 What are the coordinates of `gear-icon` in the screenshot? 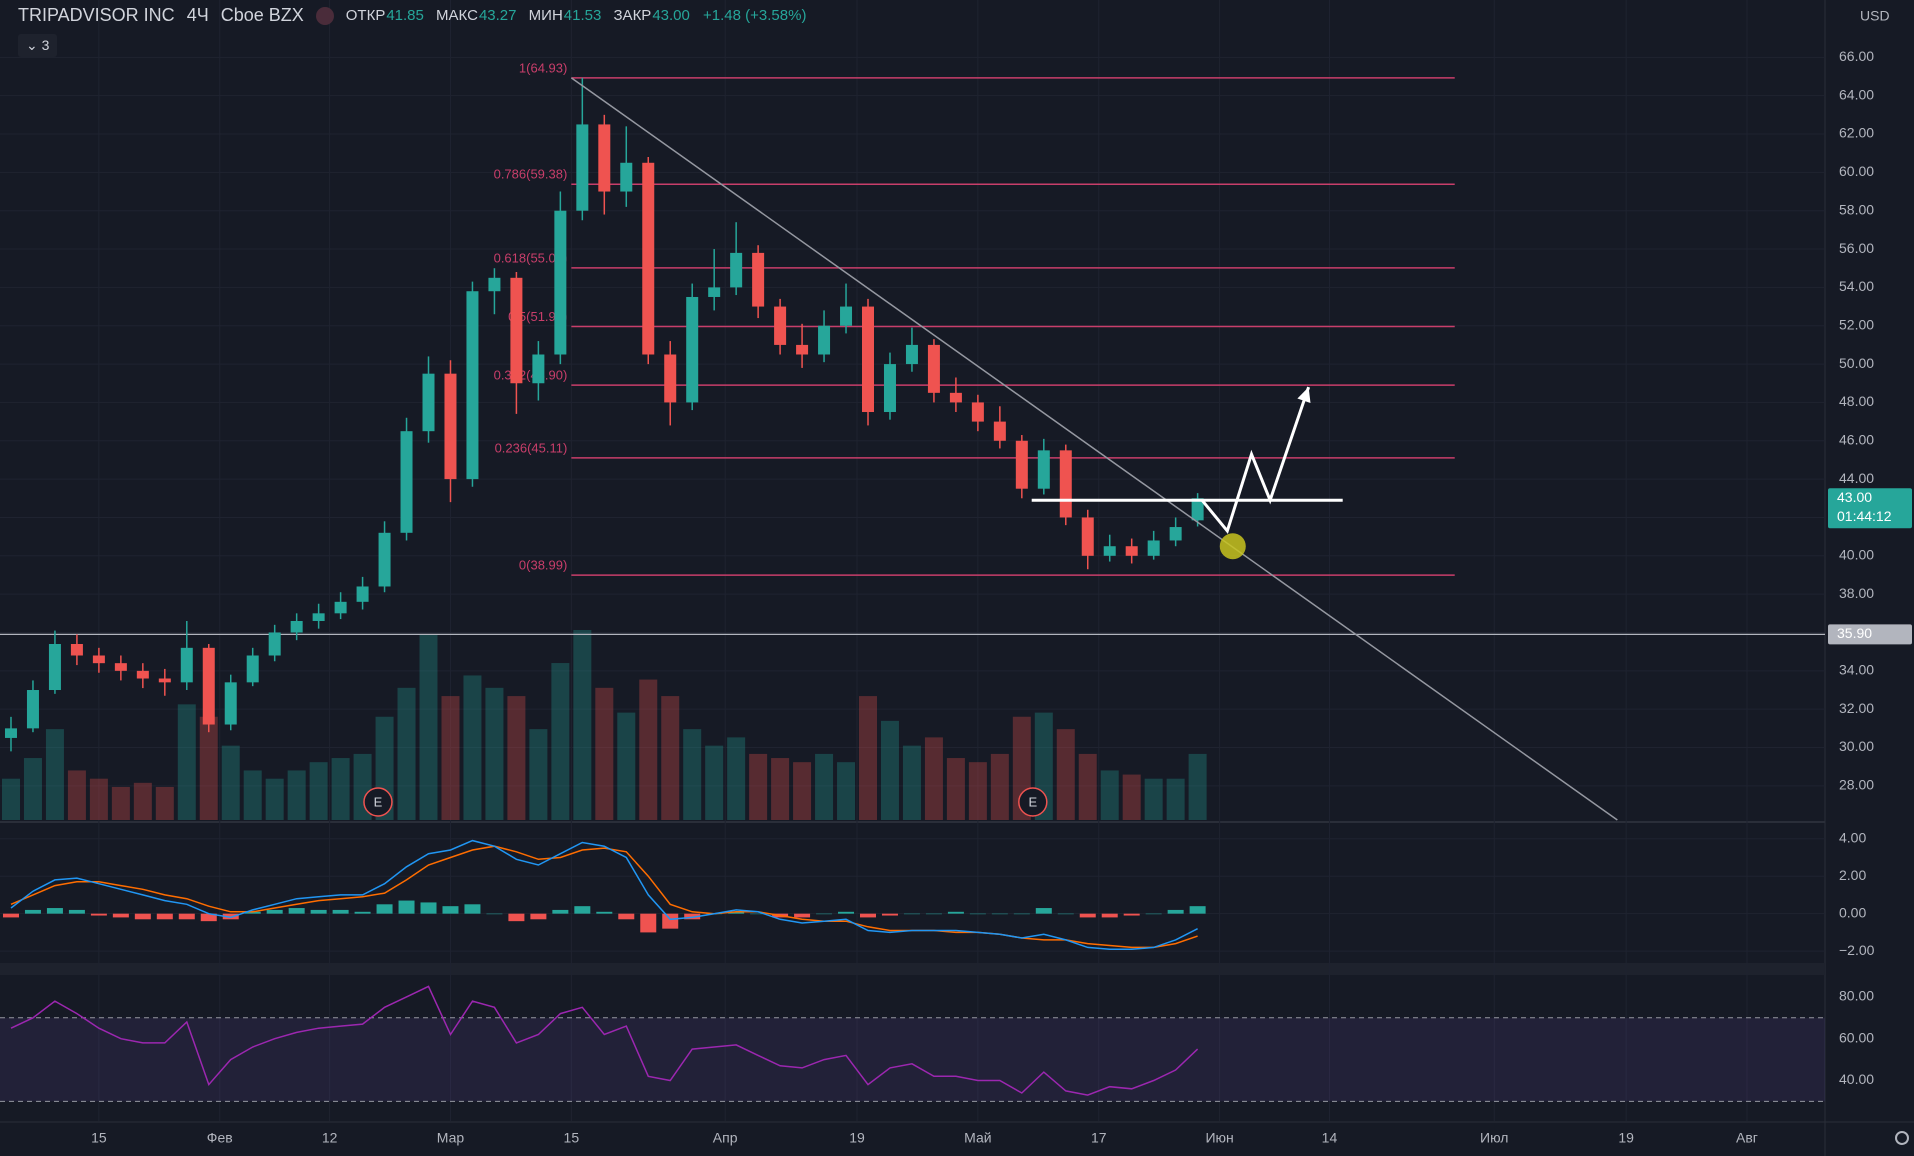 It's located at (1902, 1138).